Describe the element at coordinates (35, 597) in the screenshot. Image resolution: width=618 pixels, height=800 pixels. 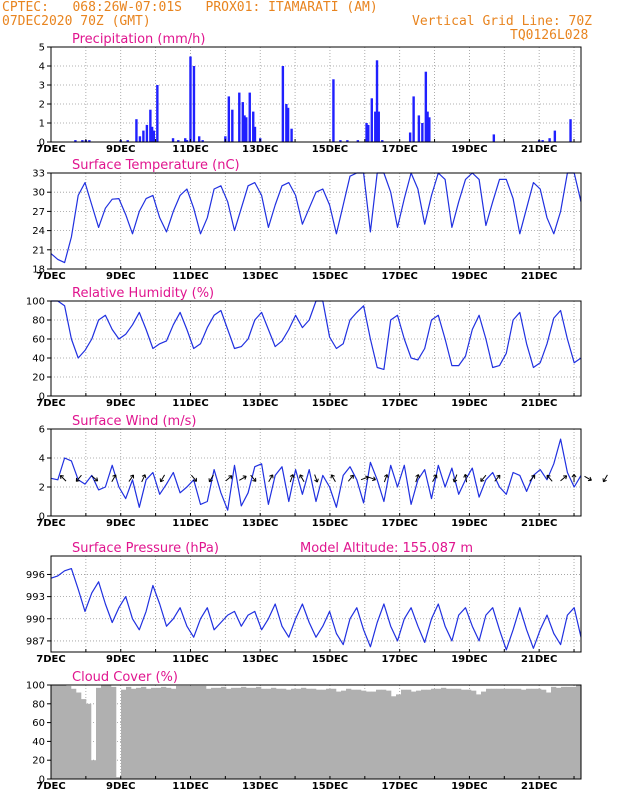
I see `y-tick-label: 993` at that location.